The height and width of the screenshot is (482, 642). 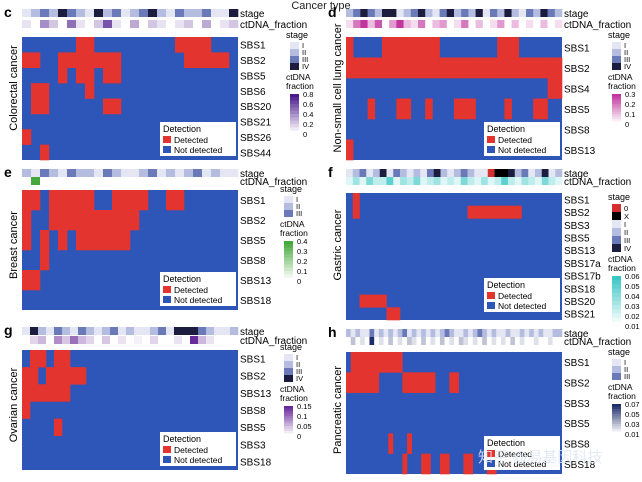 What do you see at coordinates (253, 445) in the screenshot?
I see `signature-label: SBS3` at bounding box center [253, 445].